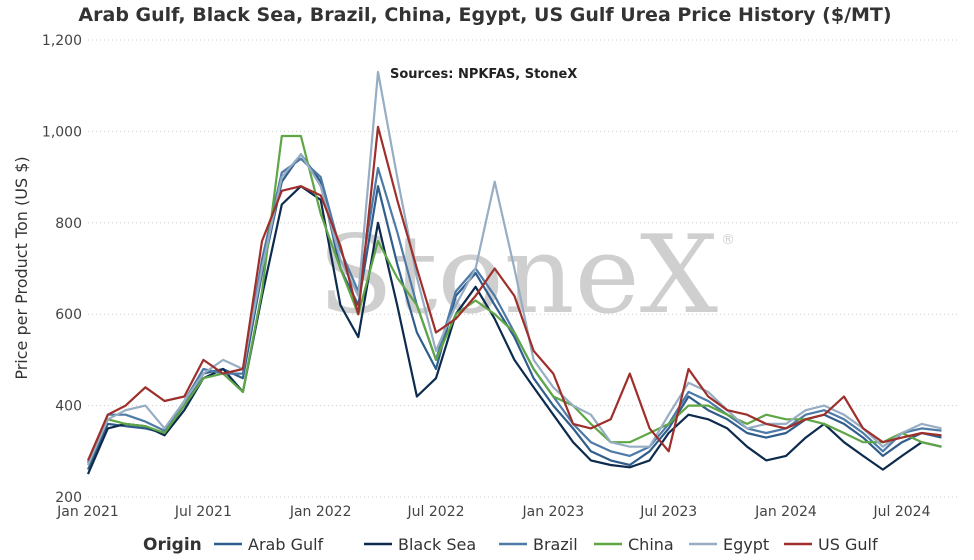  Describe the element at coordinates (785, 512) in the screenshot. I see `x-tick-label: Jan 2024` at that location.